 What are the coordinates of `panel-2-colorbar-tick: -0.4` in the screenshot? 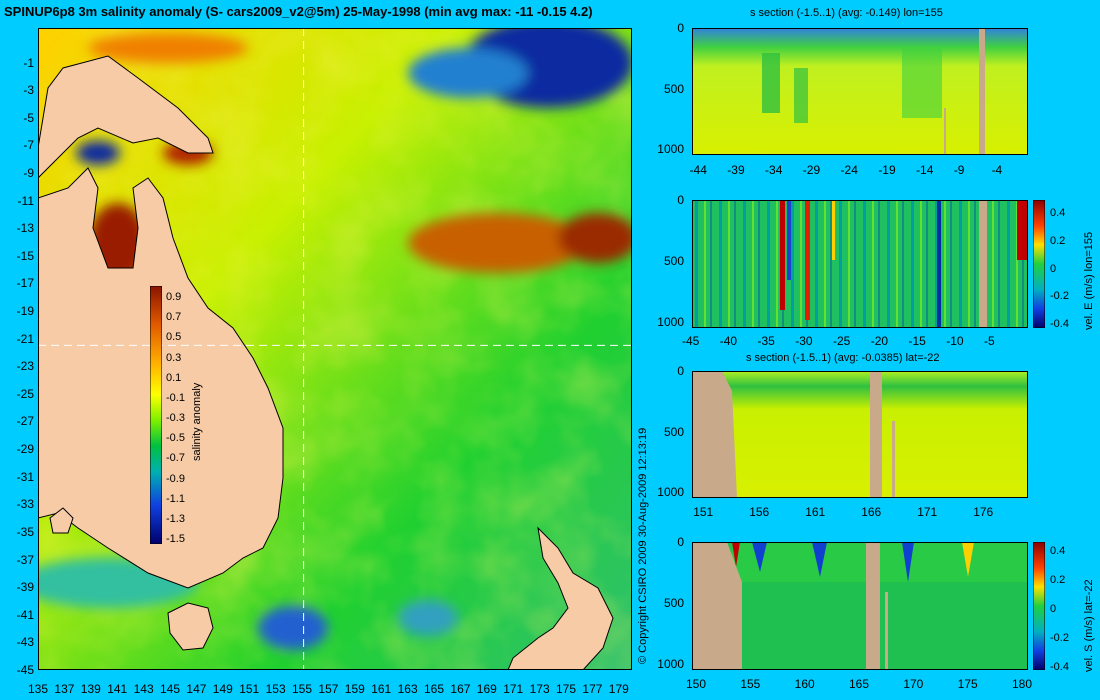 It's located at (1059, 324).